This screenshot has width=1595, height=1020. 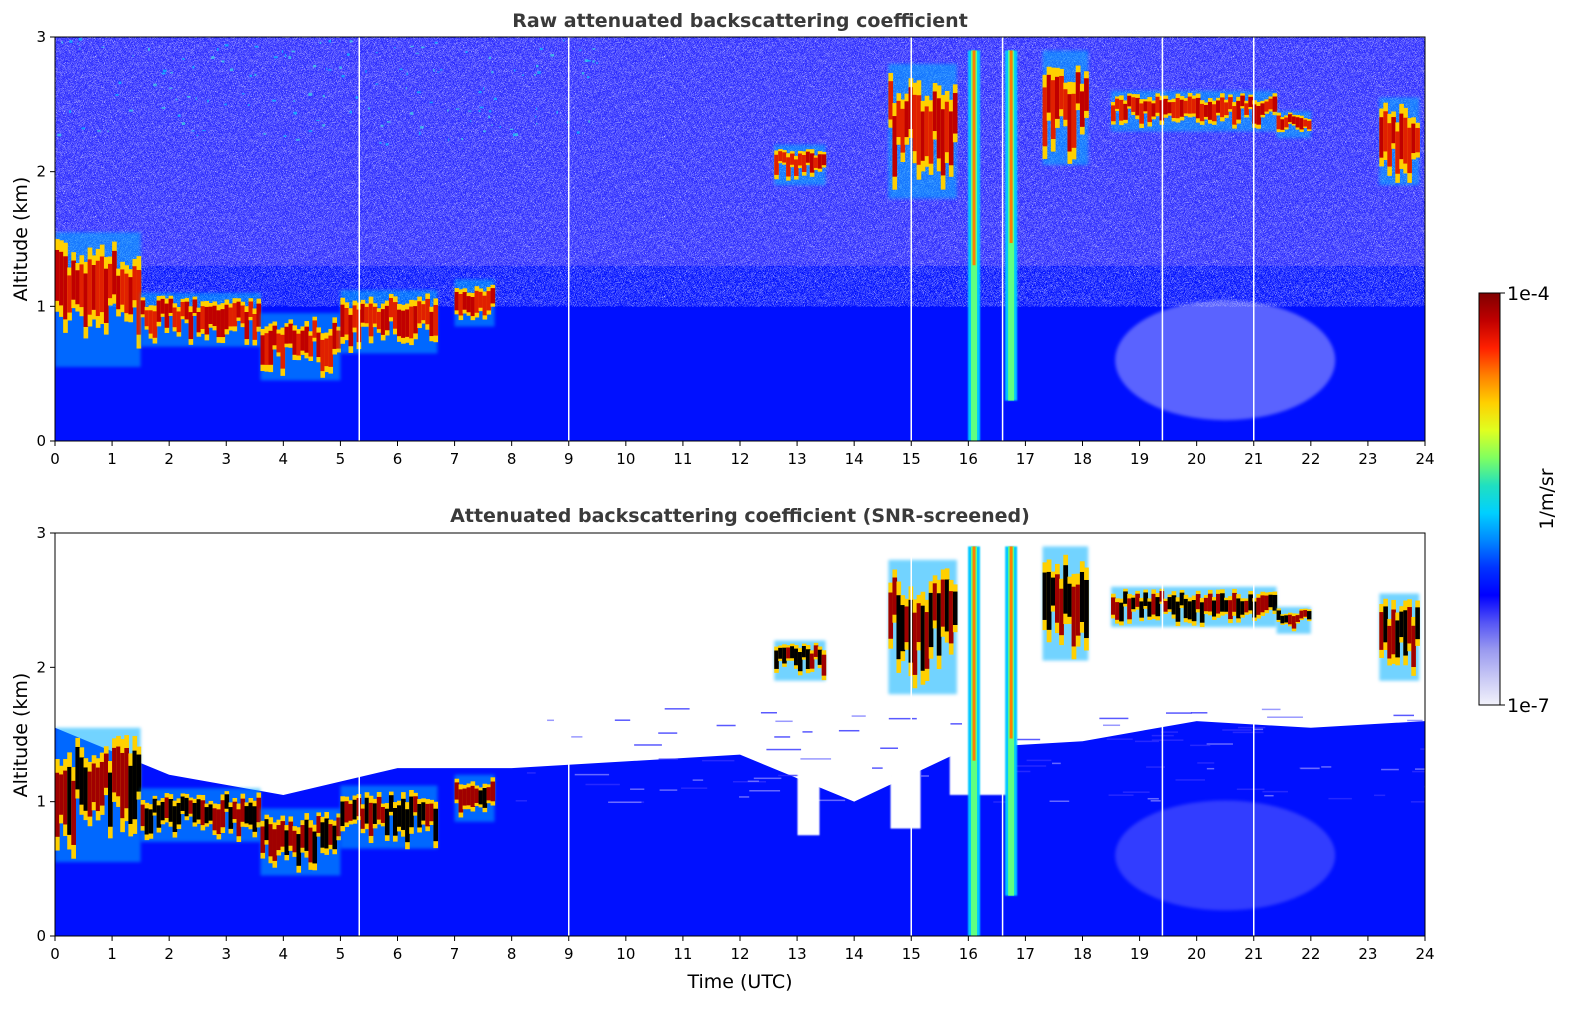 What do you see at coordinates (41, 441) in the screenshot?
I see `y-tick-label: 0` at bounding box center [41, 441].